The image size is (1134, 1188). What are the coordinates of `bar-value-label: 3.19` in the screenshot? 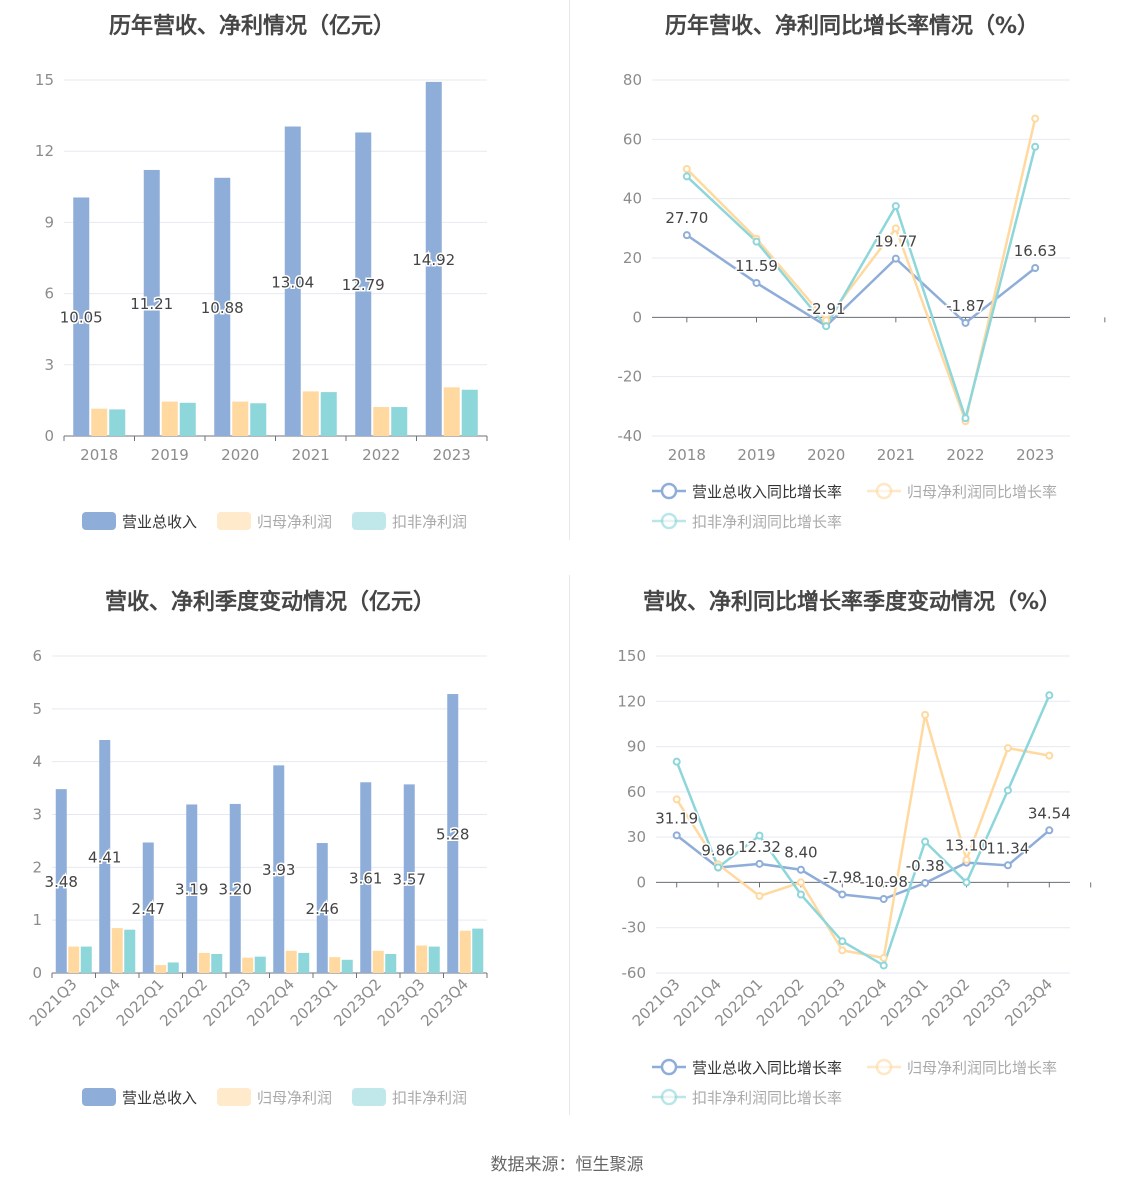 It's located at (191, 890).